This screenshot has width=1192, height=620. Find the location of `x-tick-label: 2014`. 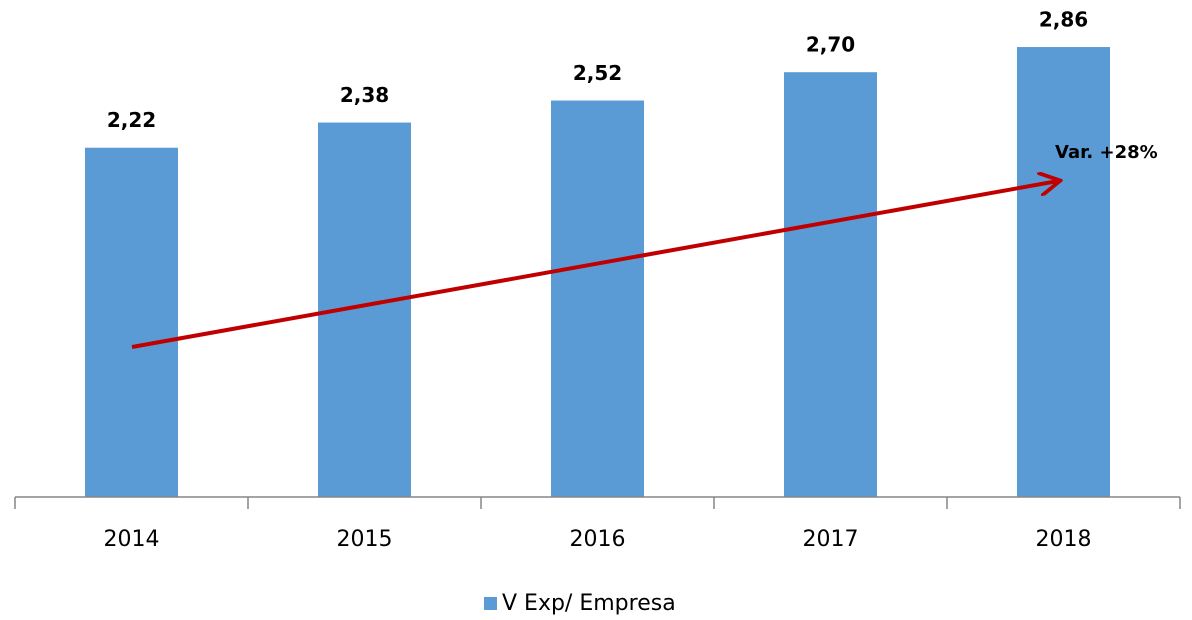

x-tick-label: 2014 is located at coordinates (132, 539).